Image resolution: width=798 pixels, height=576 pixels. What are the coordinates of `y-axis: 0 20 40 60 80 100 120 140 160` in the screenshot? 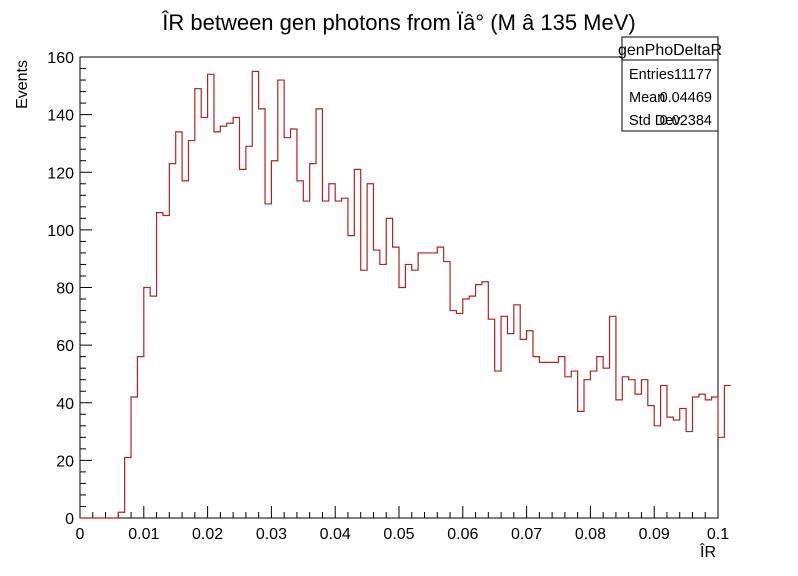 It's located at (69, 289).